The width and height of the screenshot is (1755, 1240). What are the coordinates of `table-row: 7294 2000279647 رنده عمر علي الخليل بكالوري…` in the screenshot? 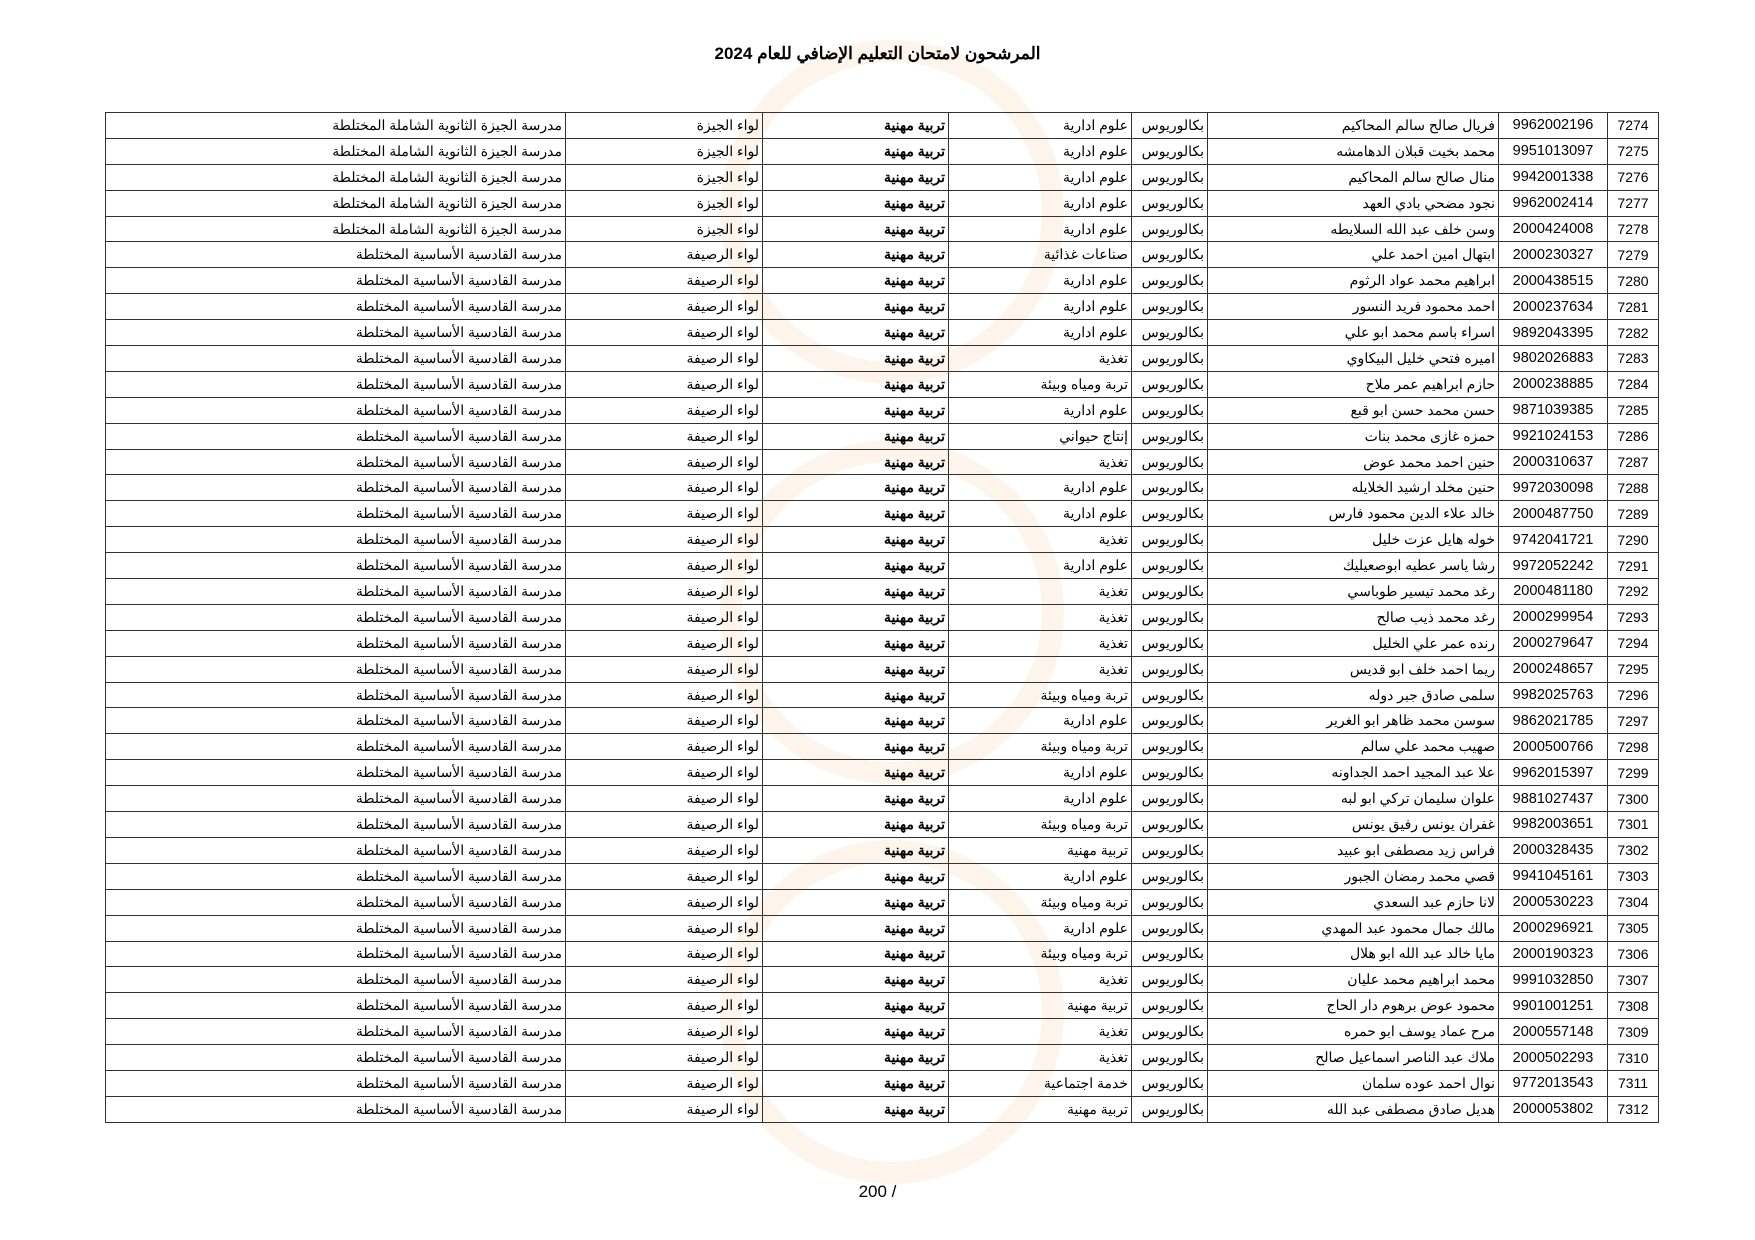 It's located at (882, 643).